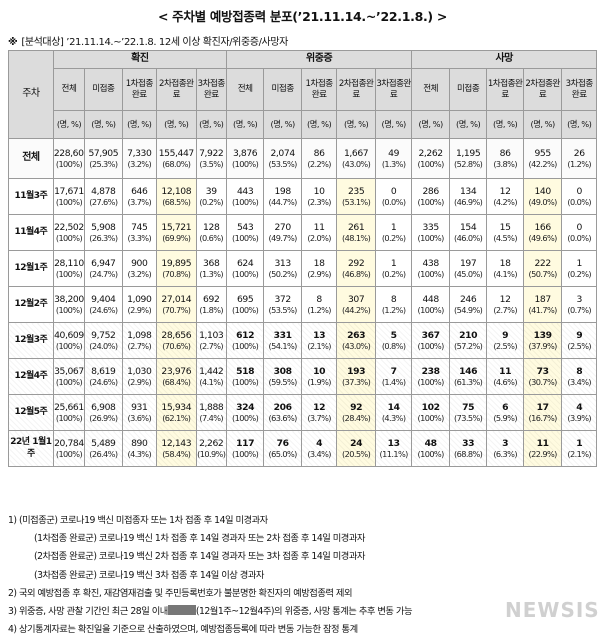  I want to click on cell-percent: (54.9%), so click(468, 310).